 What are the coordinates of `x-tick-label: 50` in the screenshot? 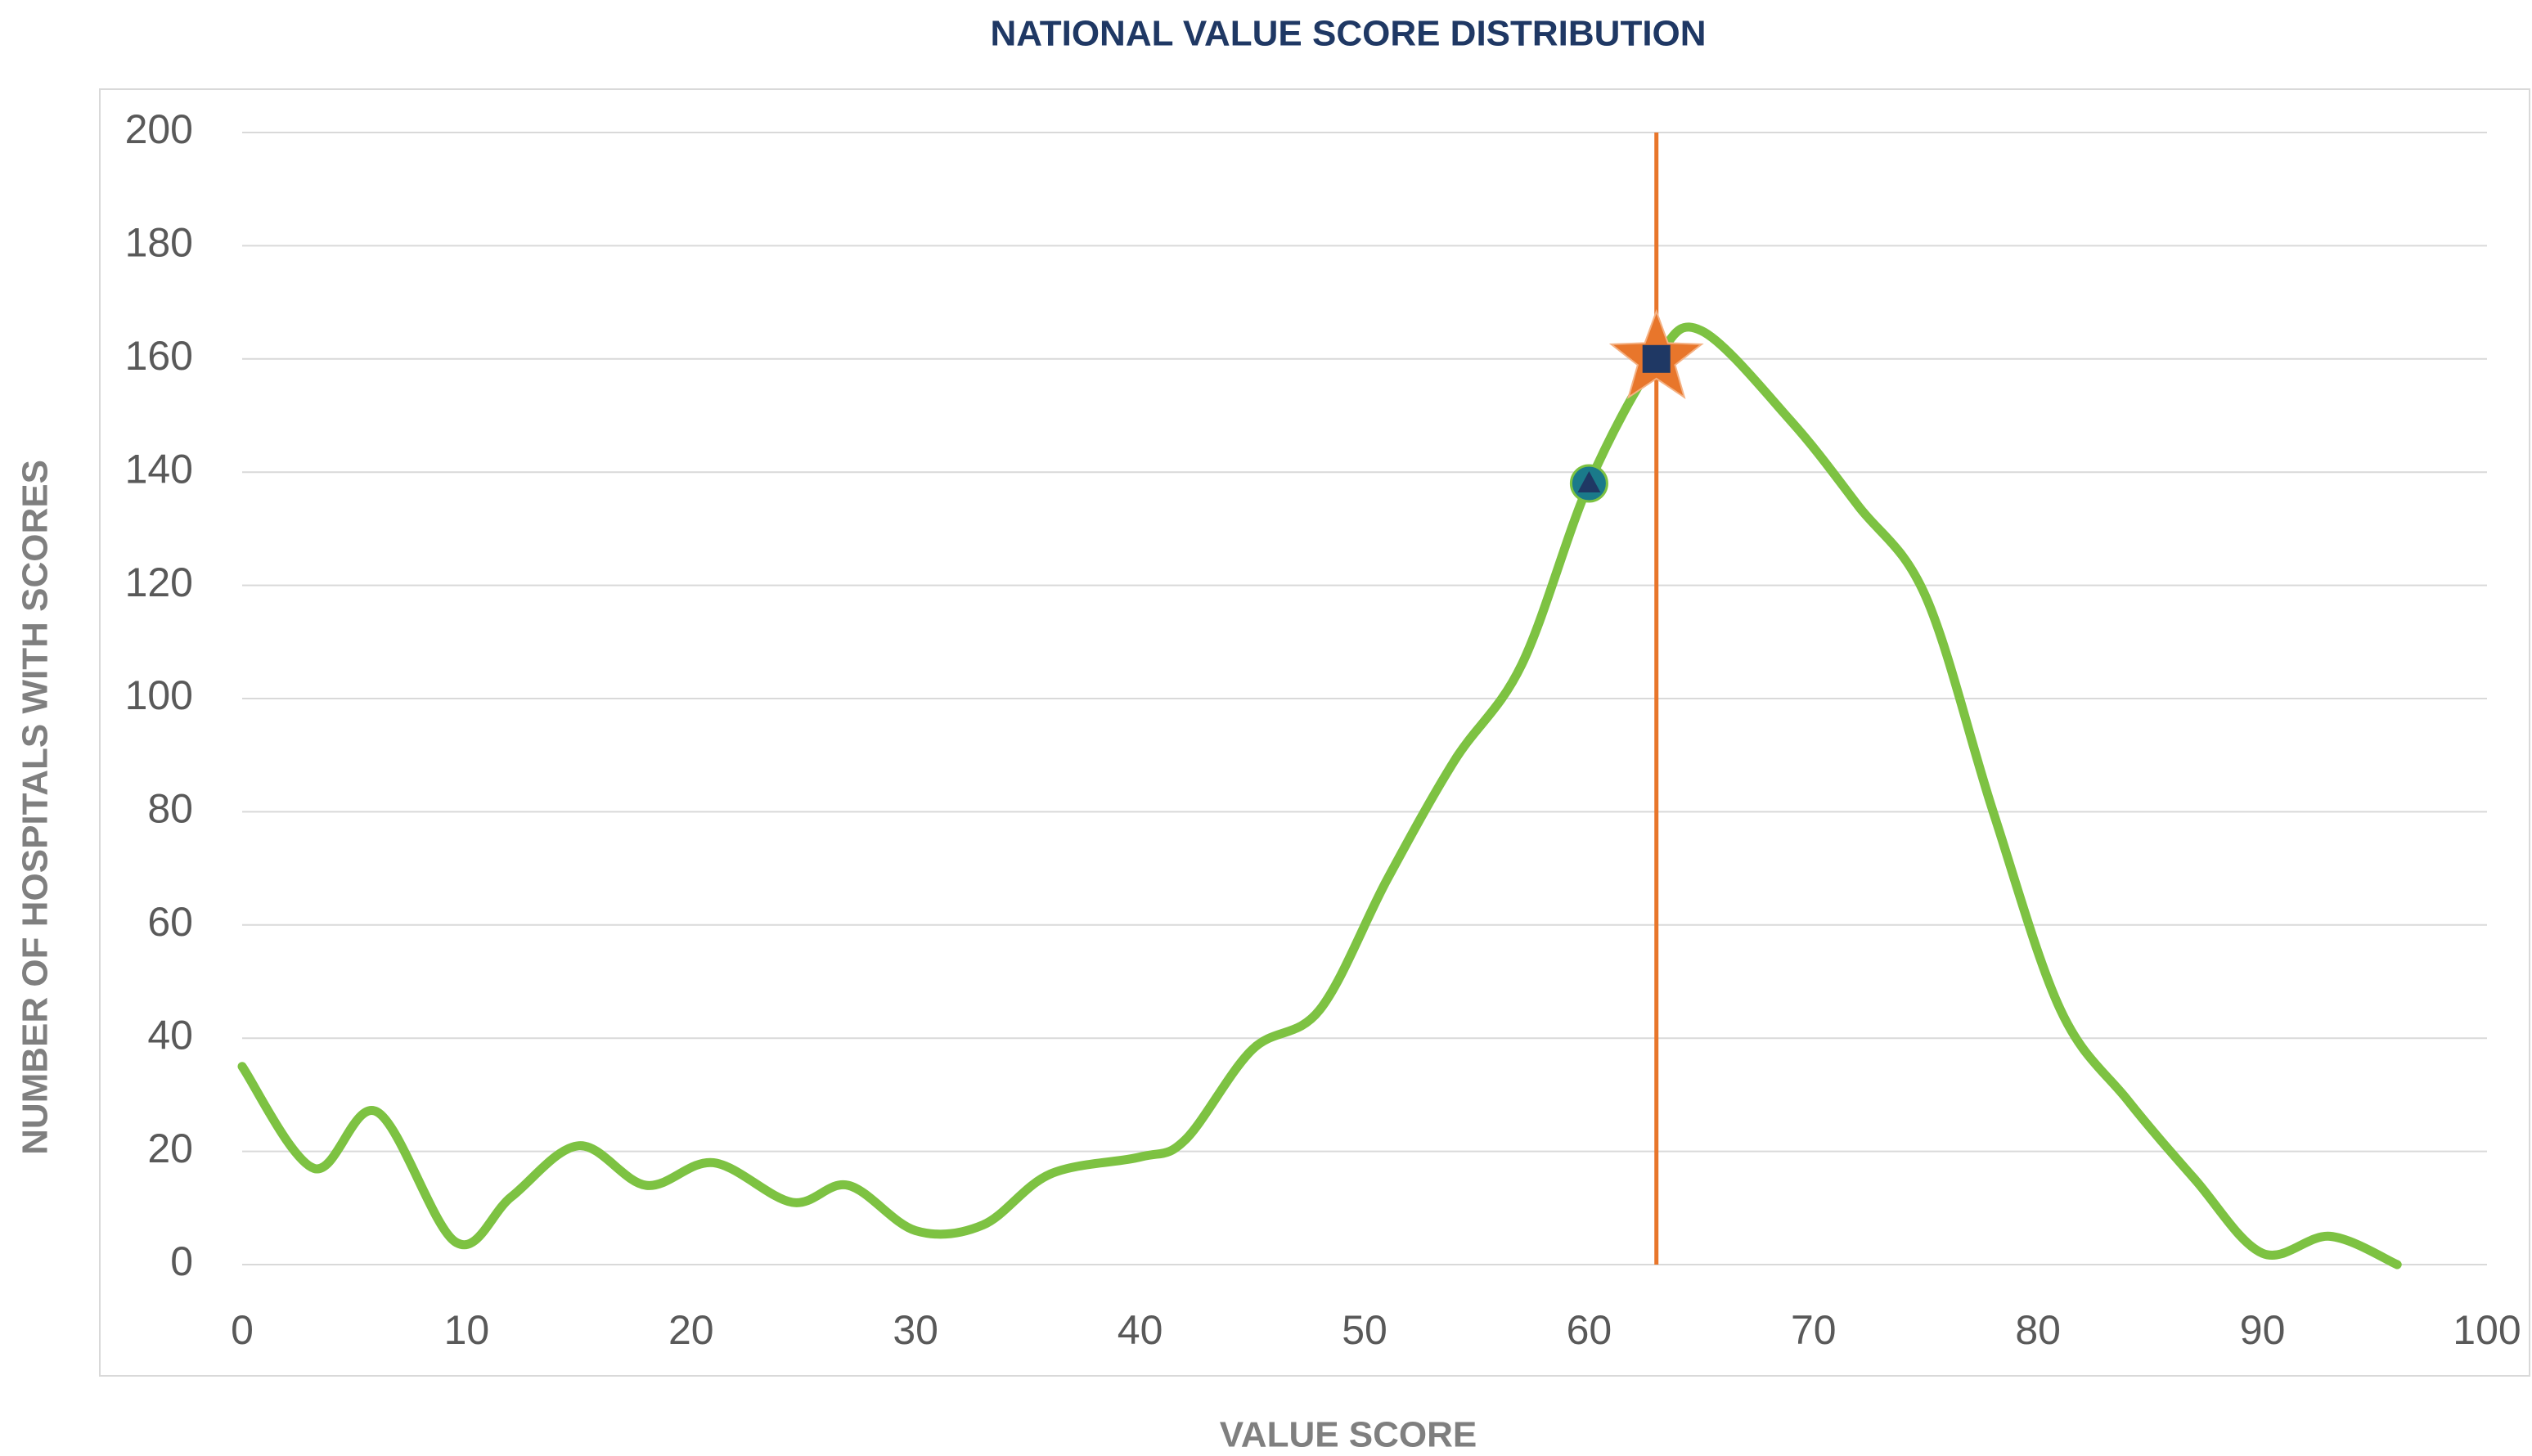 It's located at (1364, 1330).